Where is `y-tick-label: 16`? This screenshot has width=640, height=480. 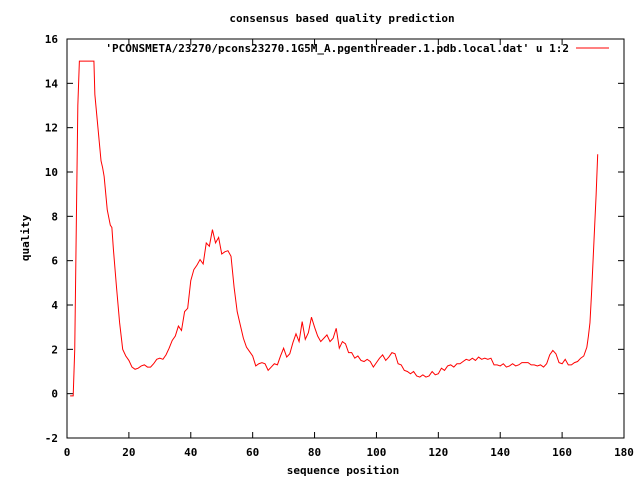
y-tick-label: 16 is located at coordinates (52, 39).